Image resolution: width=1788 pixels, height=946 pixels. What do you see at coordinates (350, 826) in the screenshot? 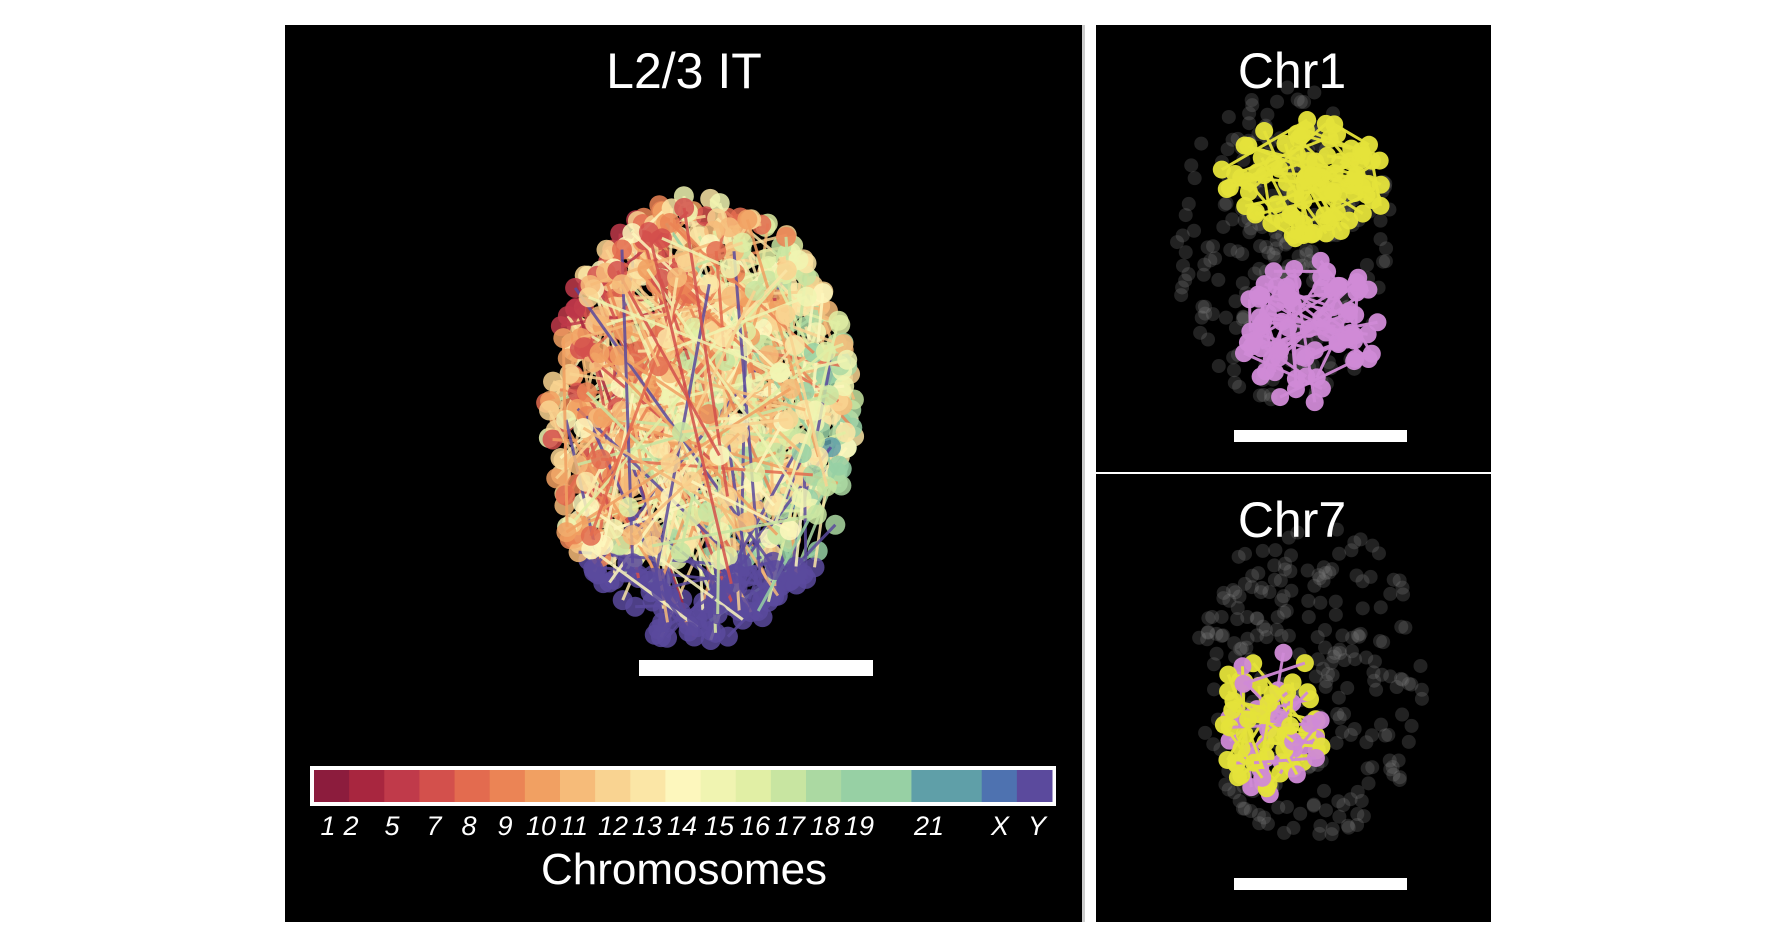
I see `colorbar-tick-label: 2` at bounding box center [350, 826].